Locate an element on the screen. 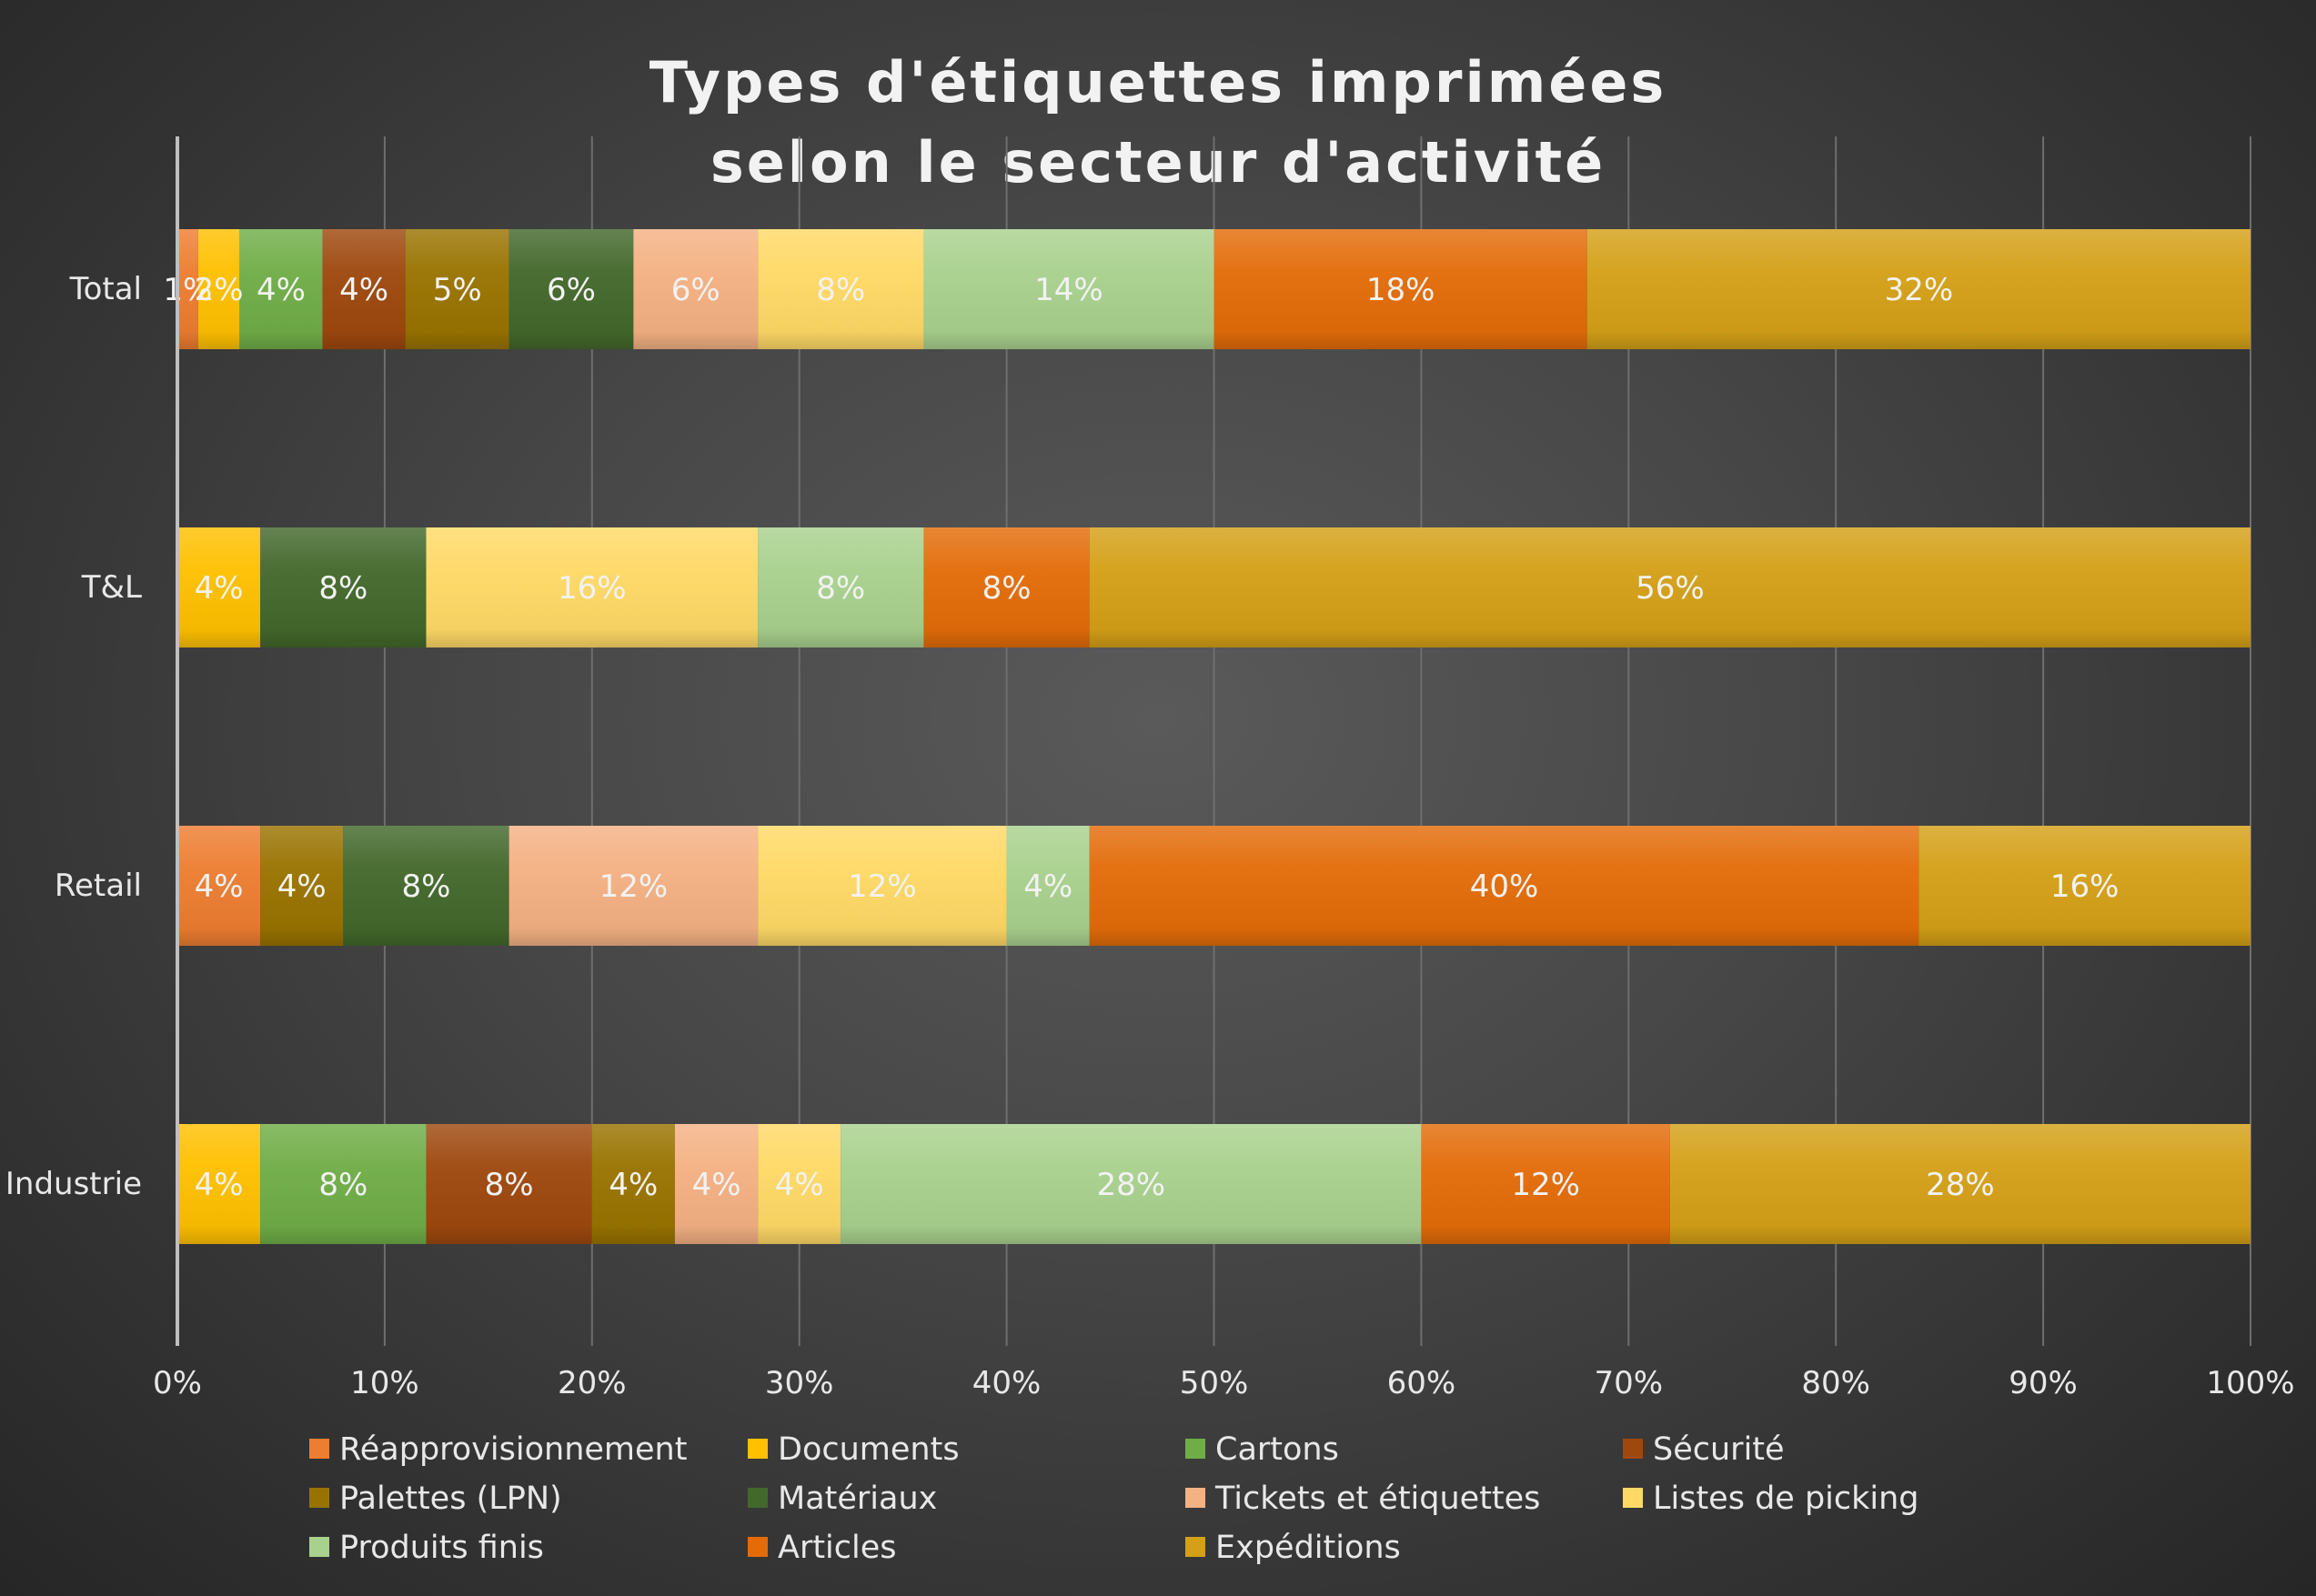 This screenshot has width=2316, height=1596. x-tick-label: 30% is located at coordinates (799, 1383).